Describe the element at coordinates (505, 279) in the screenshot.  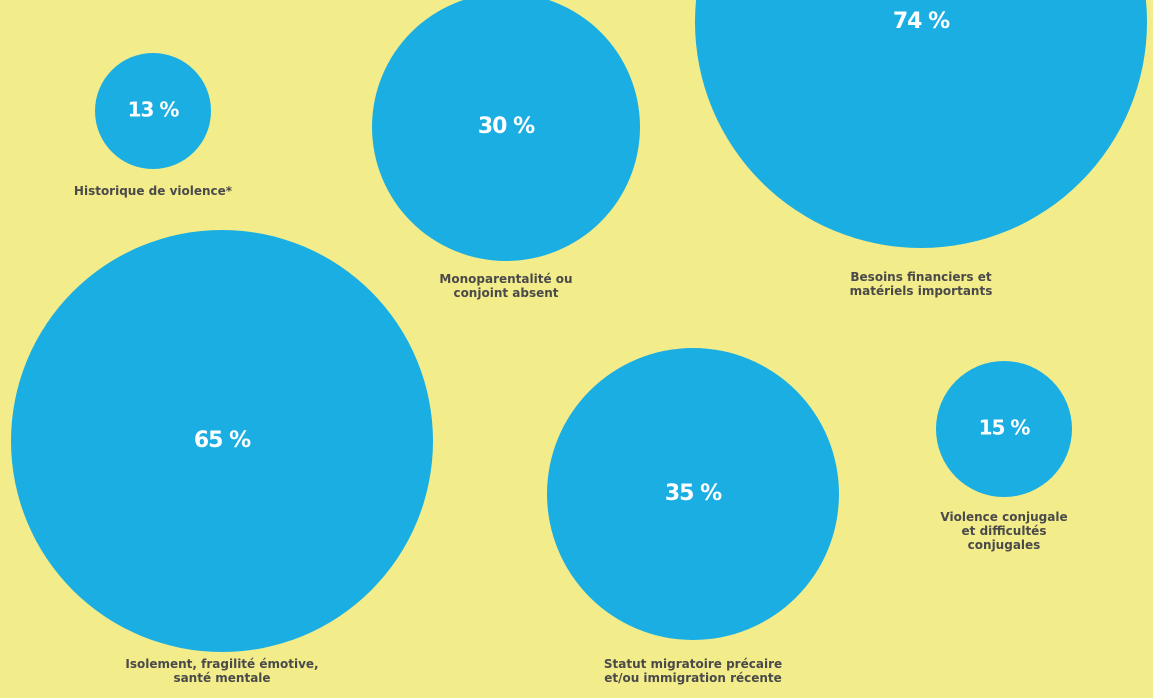
I see `bubble-category-label-line: Monoparentalité ou` at that location.